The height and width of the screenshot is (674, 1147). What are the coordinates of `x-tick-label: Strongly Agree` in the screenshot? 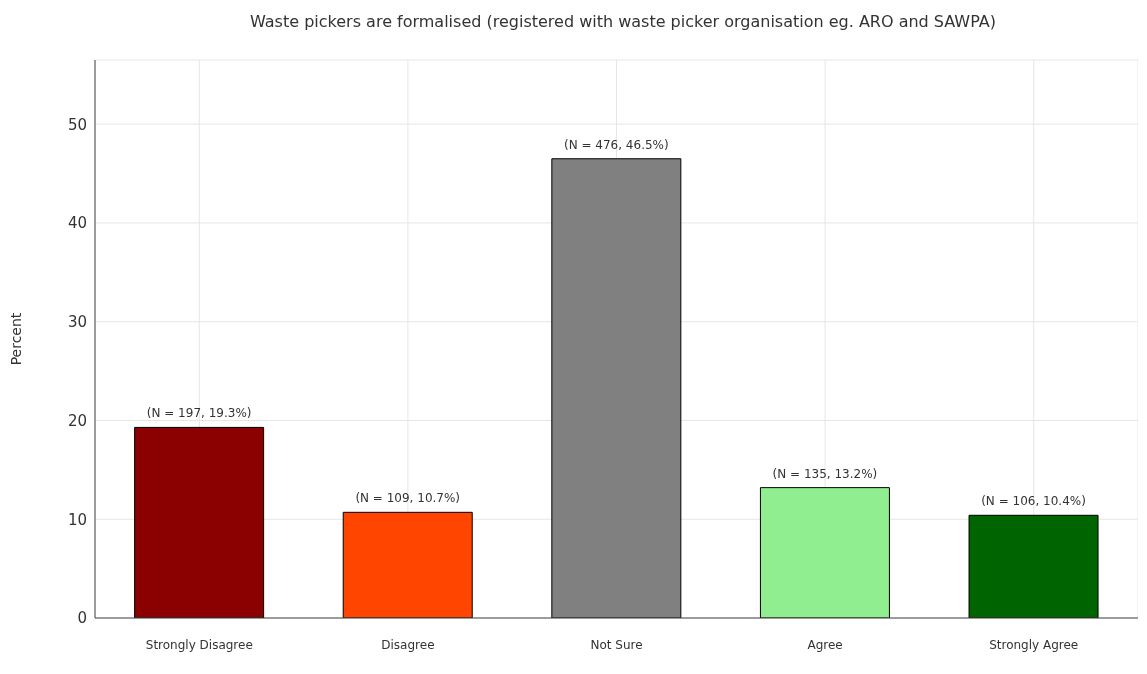 It's located at (1034, 644).